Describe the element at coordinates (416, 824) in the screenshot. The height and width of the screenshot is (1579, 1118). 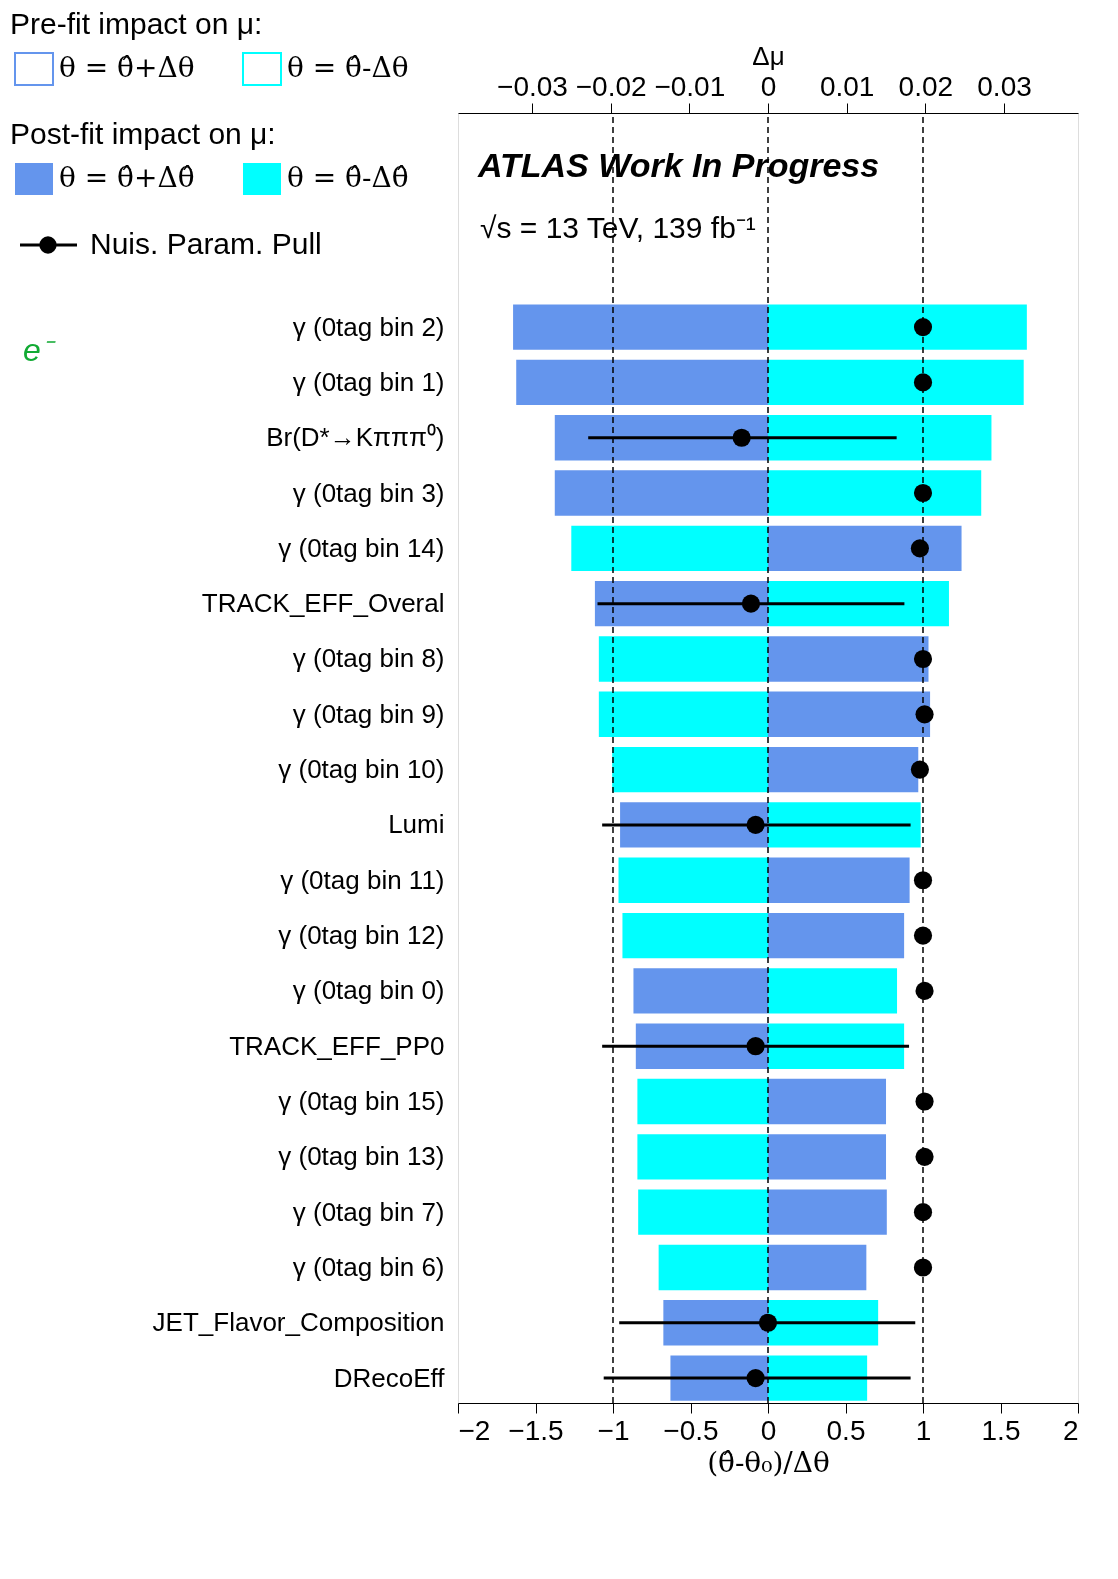
I see `y-tick-label: Lumi` at that location.